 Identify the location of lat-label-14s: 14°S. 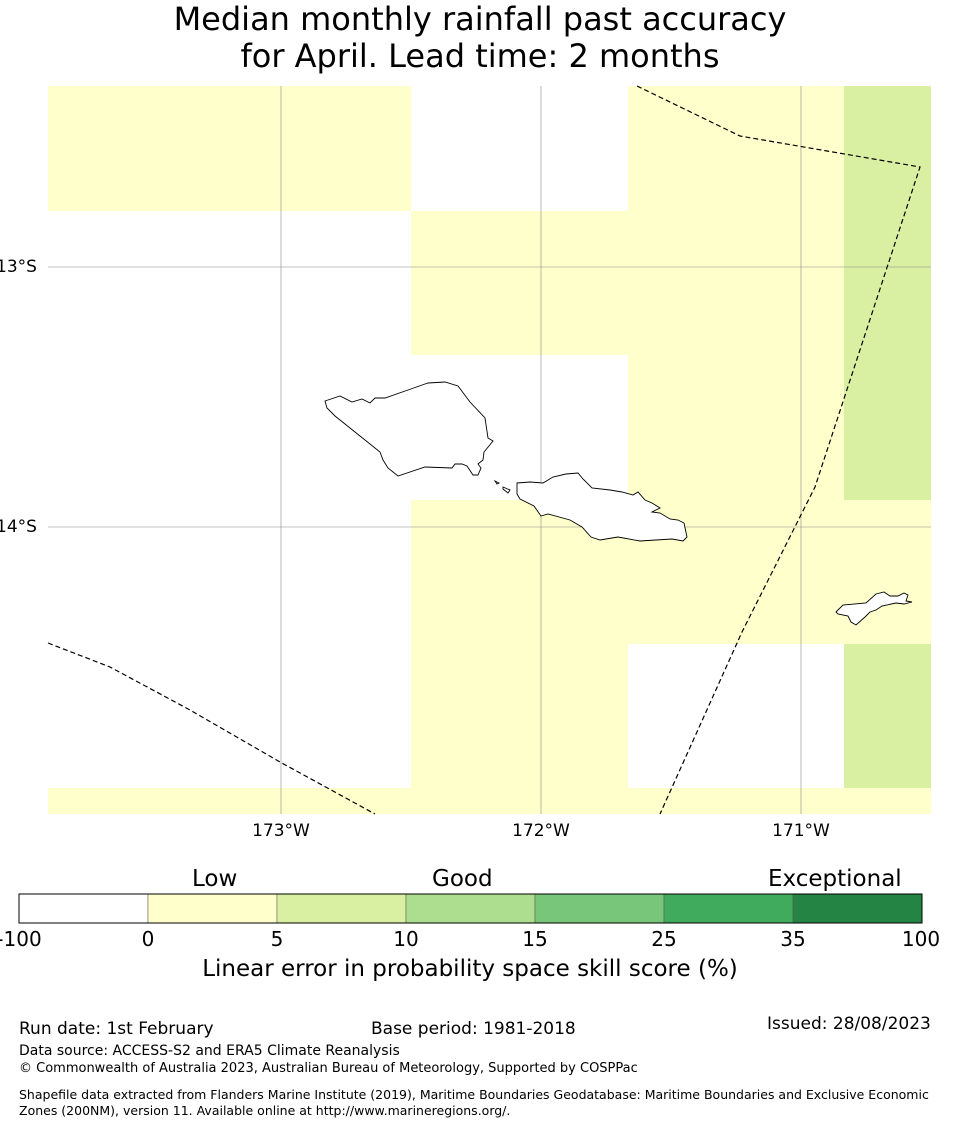
(18, 527).